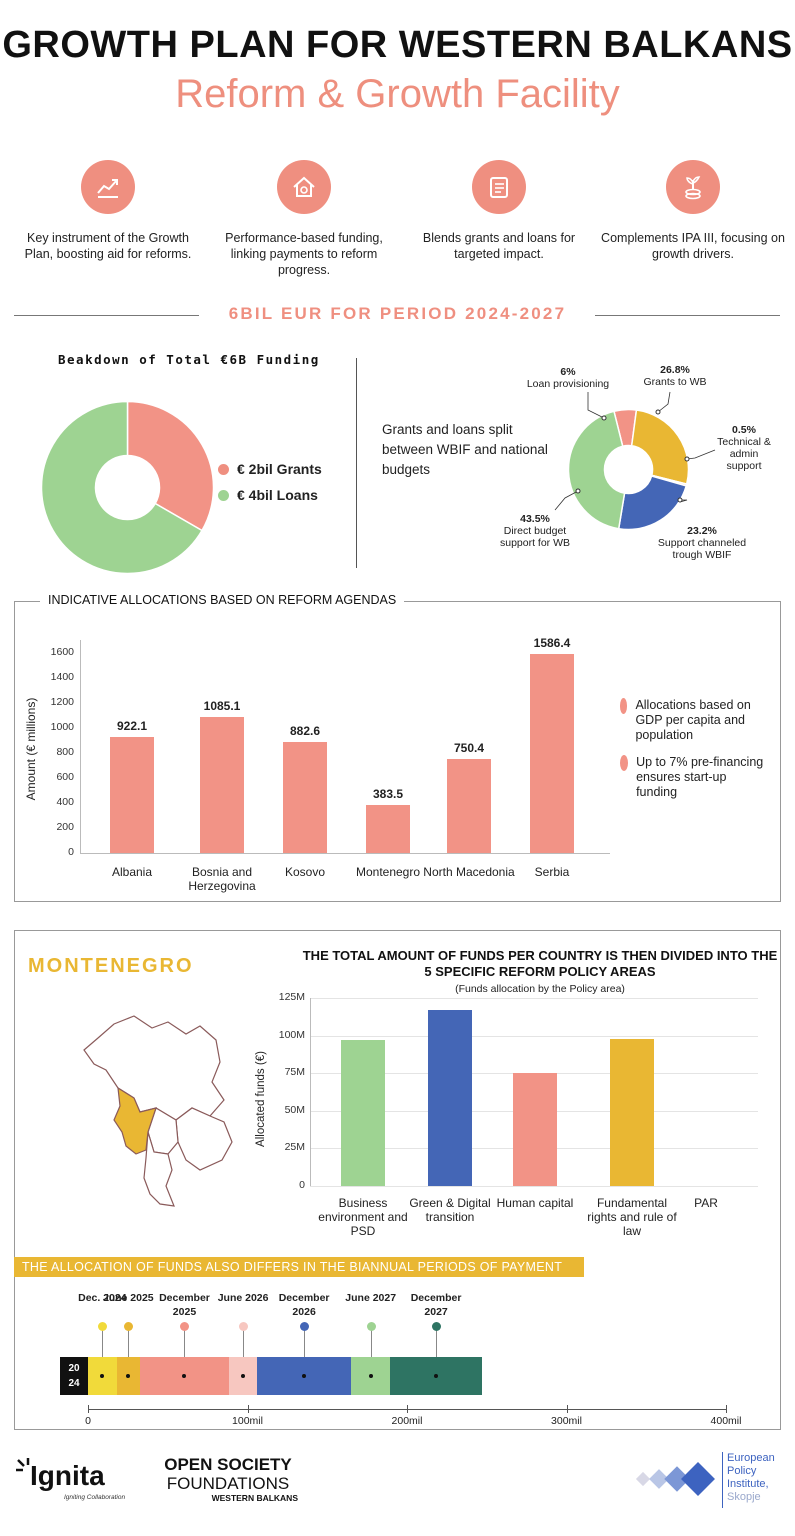 Image resolution: width=795 pixels, height=1536 pixels. Describe the element at coordinates (710, 1482) in the screenshot. I see `epi-logo: European Policy Institute, Skopje` at that location.